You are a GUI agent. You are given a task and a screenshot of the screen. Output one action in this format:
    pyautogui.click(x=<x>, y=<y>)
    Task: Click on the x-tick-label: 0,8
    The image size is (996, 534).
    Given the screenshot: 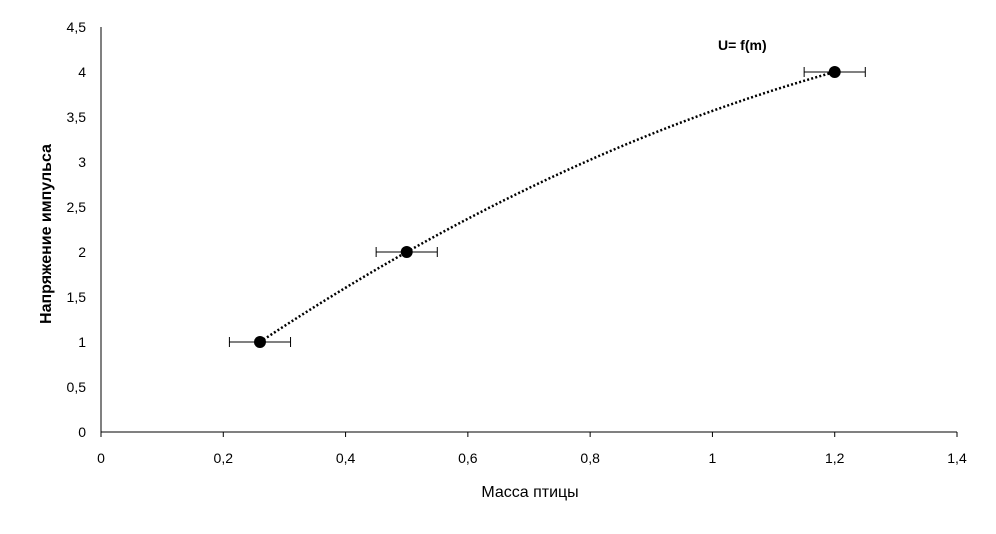 What is the action you would take?
    pyautogui.click(x=590, y=458)
    